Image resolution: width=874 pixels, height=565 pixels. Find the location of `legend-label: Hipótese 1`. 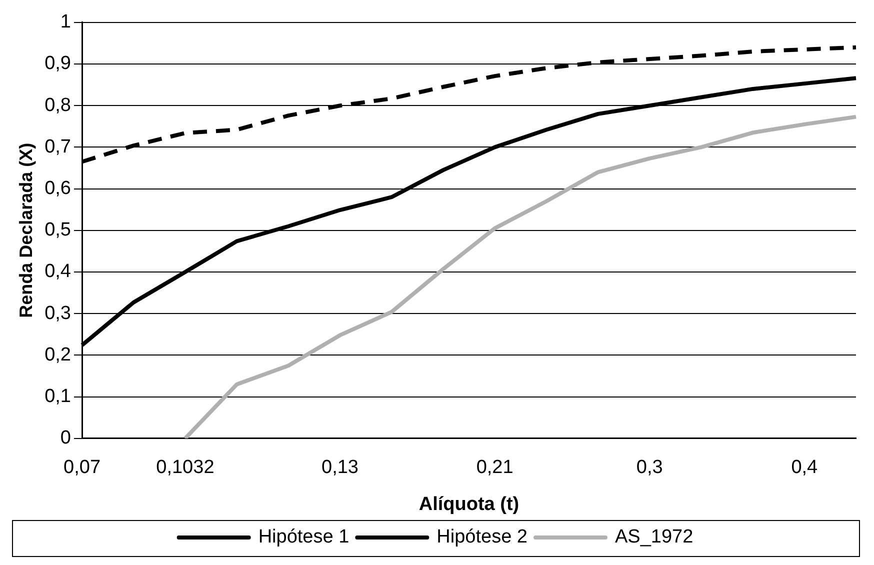

legend-label: Hipótese 1 is located at coordinates (304, 537).